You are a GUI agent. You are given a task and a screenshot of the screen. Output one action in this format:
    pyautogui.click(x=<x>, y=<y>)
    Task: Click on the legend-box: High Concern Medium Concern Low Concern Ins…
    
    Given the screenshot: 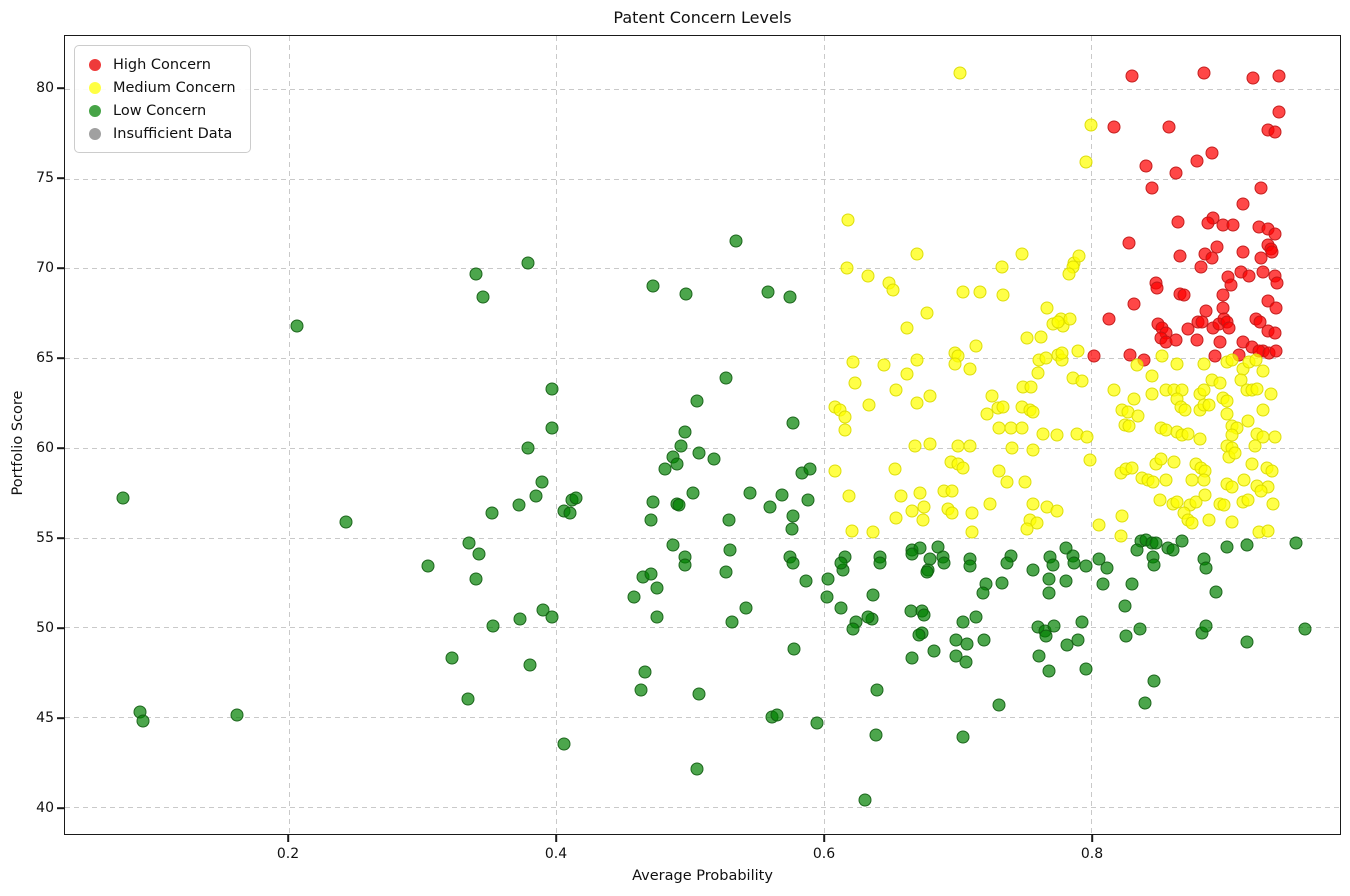 What is the action you would take?
    pyautogui.click(x=162, y=99)
    